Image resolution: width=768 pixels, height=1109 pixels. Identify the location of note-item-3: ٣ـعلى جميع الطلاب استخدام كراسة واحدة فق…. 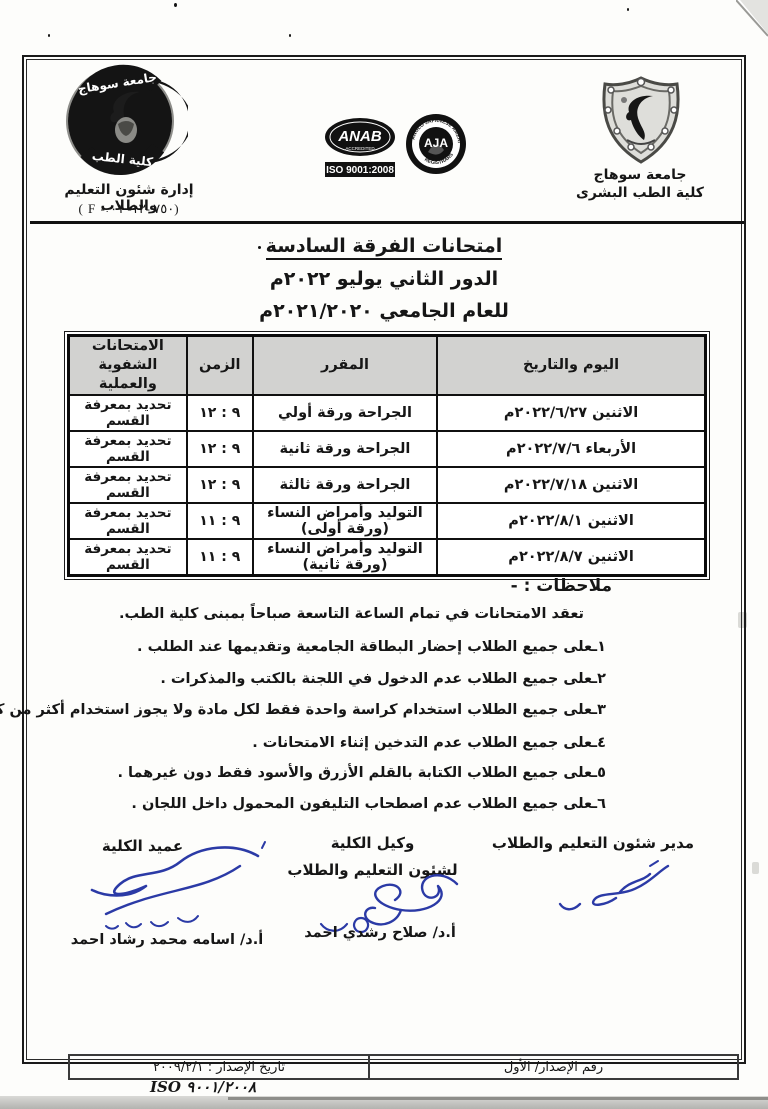
(303, 710).